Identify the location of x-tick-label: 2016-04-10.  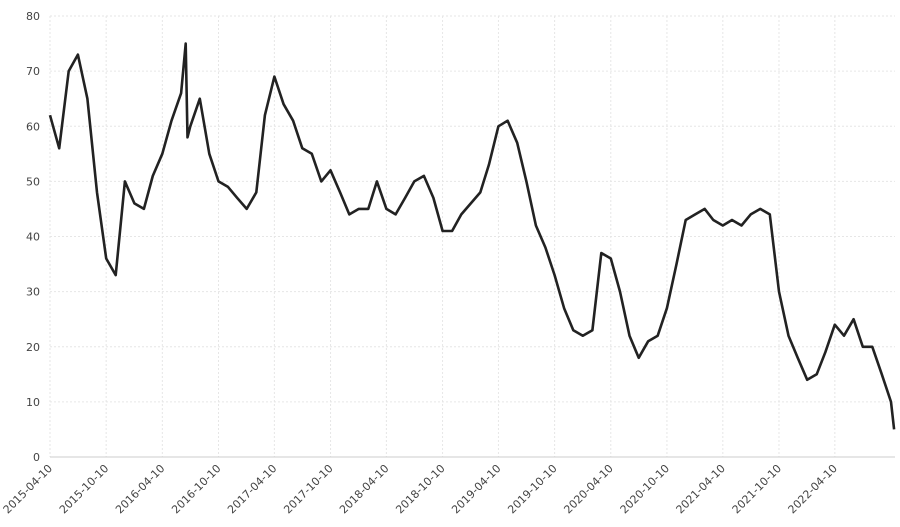
(140, 489).